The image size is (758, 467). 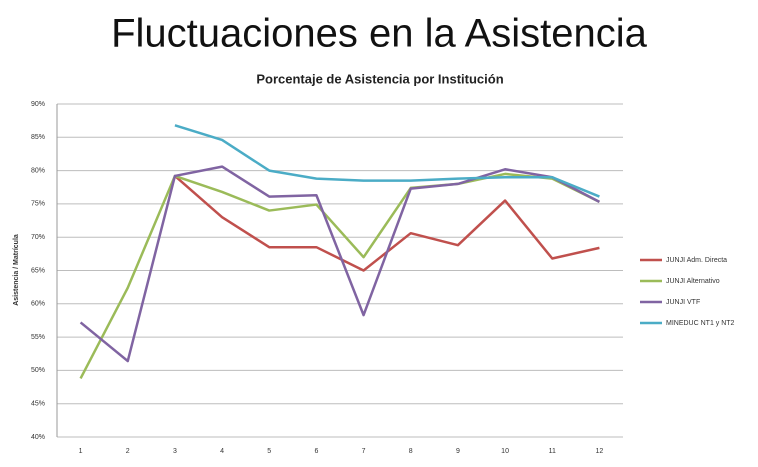 I want to click on y-tick-label: 50%, so click(x=38, y=370).